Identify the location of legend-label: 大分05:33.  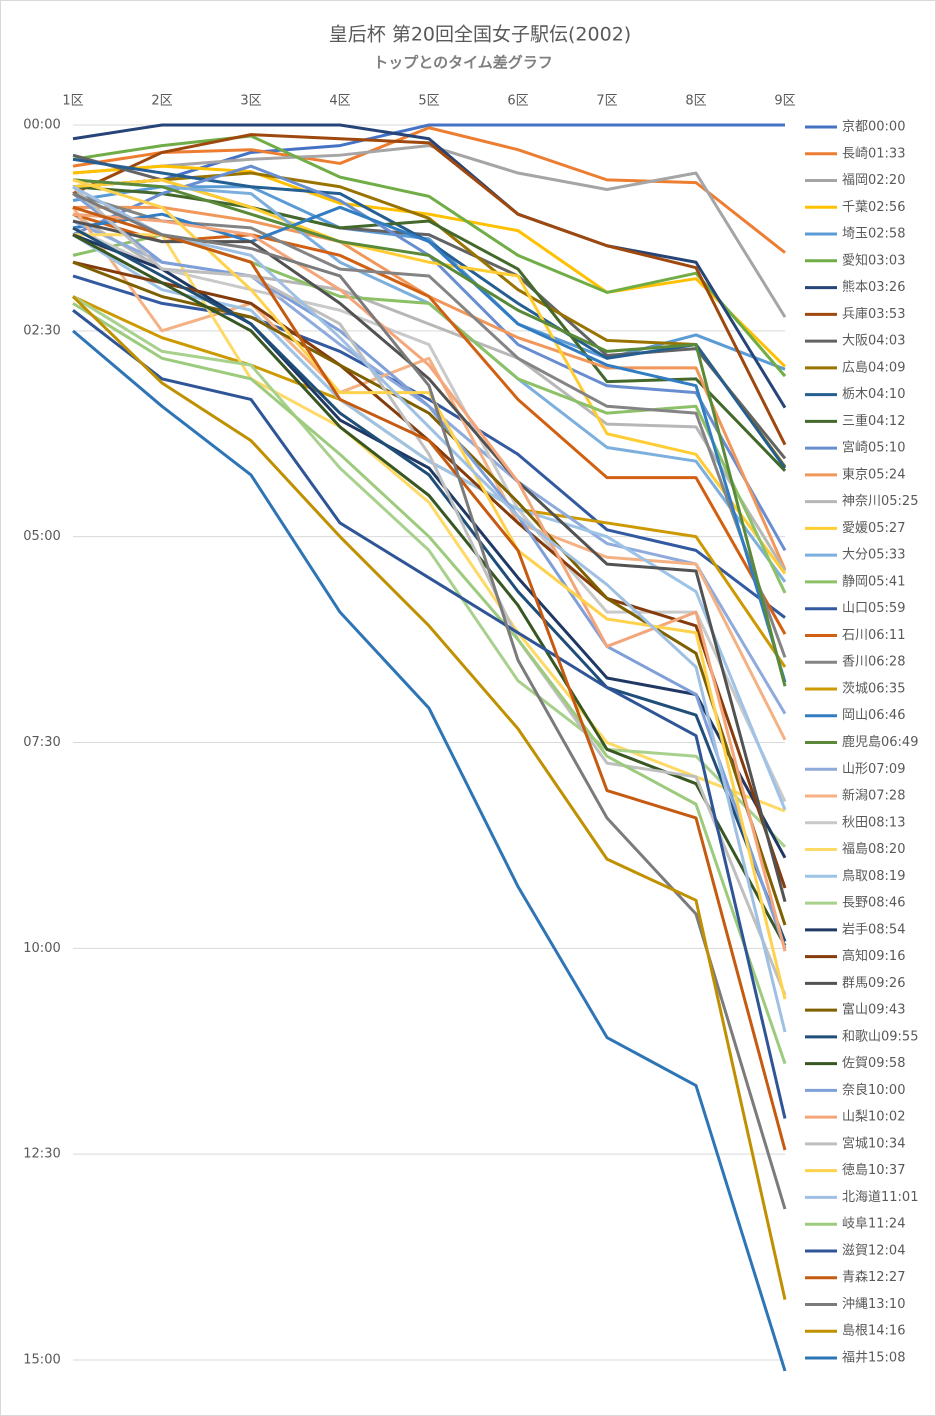
(873, 555).